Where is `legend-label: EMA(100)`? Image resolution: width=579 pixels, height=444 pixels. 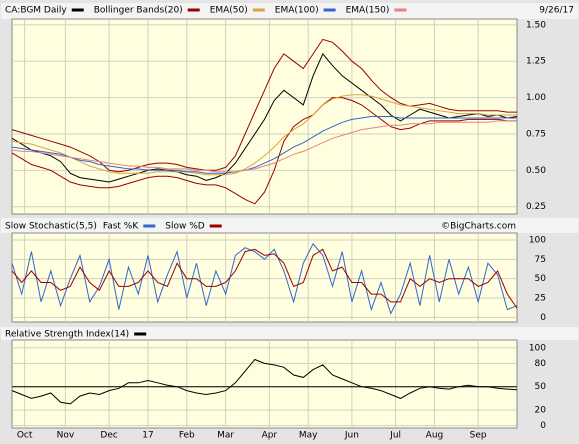
legend-label: EMA(100) is located at coordinates (297, 11).